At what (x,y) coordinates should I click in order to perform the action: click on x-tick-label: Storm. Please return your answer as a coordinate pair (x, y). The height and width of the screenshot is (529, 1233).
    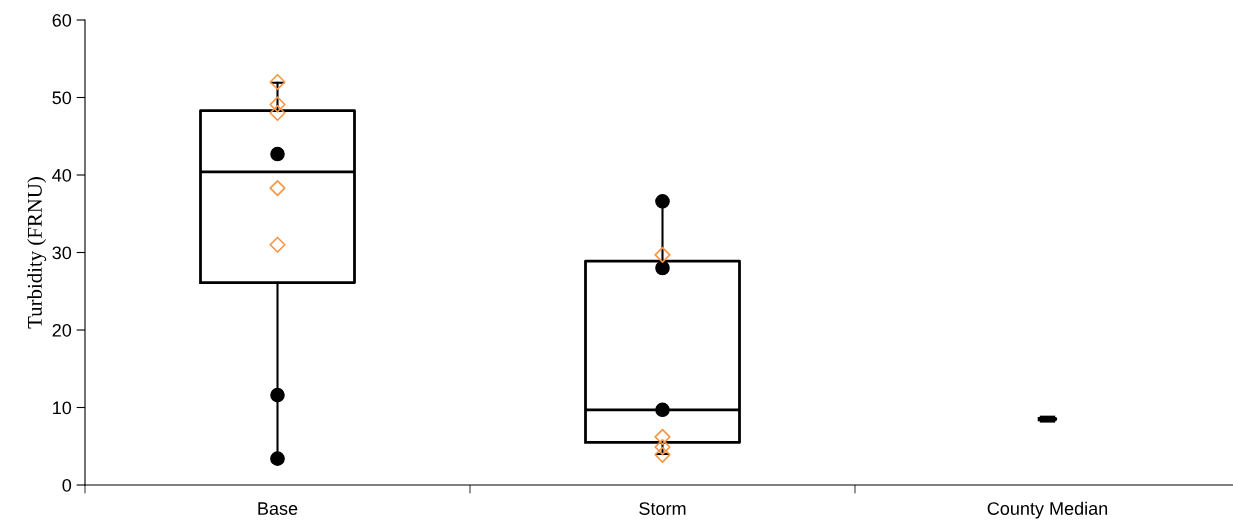
    Looking at the image, I should click on (662, 508).